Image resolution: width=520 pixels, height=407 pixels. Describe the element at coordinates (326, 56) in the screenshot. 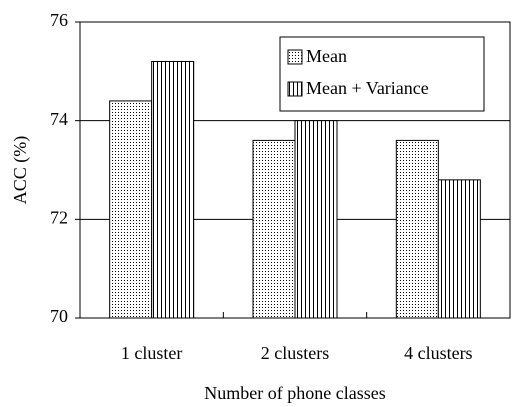

I see `legend-label: Mean` at that location.